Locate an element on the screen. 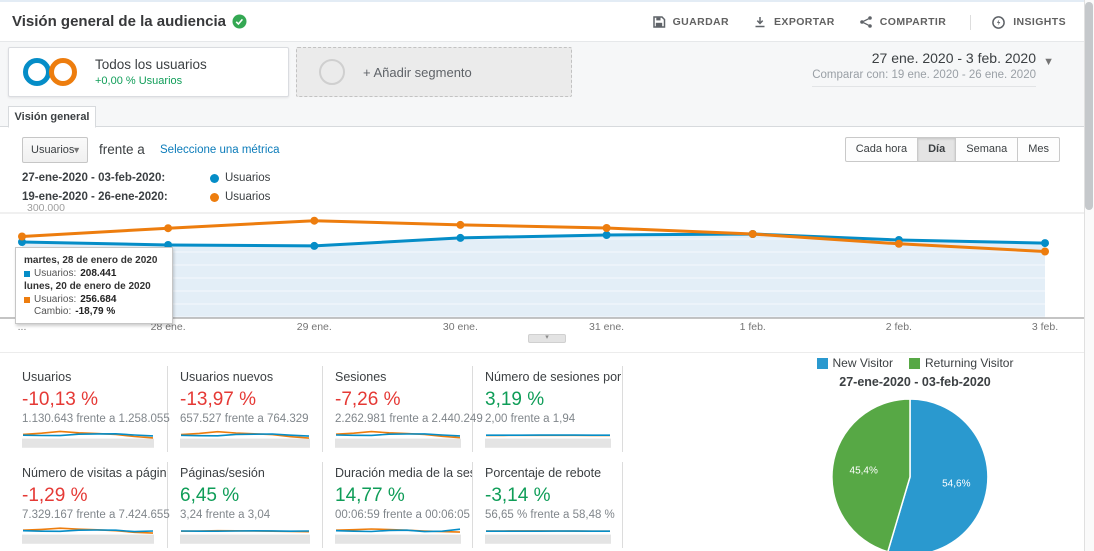 This screenshot has height=551, width=1094. svg-text: 54,6% is located at coordinates (956, 484).